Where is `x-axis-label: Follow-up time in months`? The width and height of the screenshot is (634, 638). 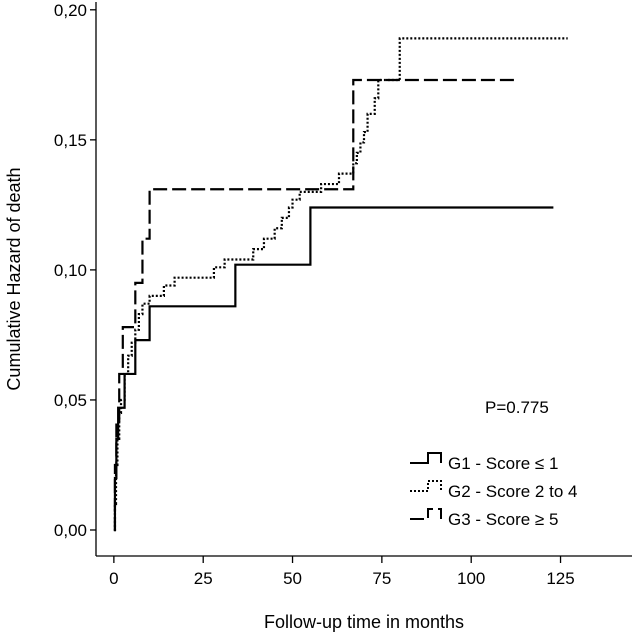 x-axis-label: Follow-up time in months is located at coordinates (364, 622).